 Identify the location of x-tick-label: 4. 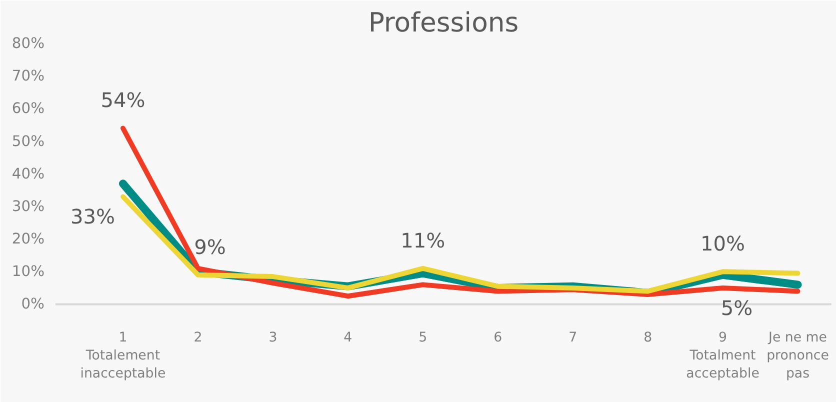
(348, 338).